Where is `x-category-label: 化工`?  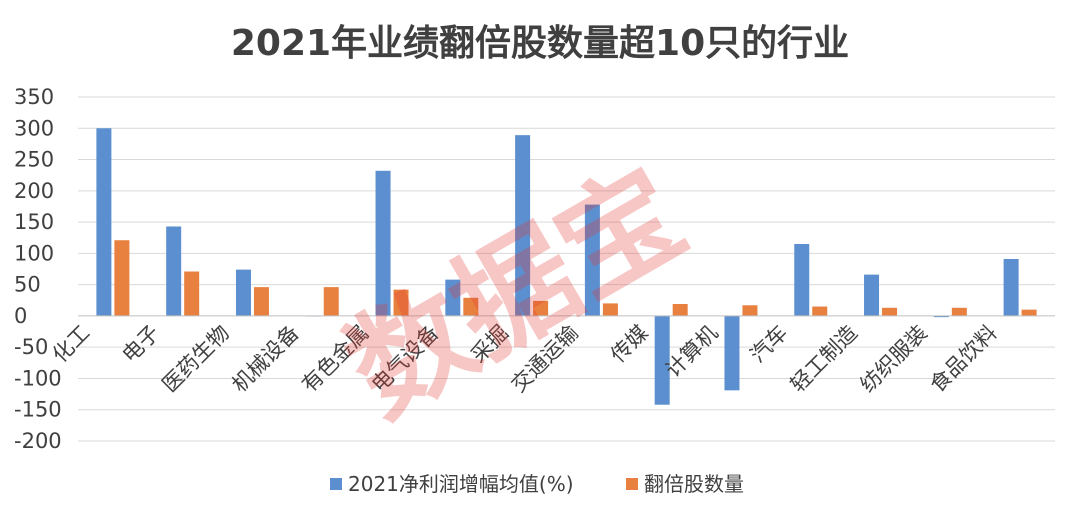
x-category-label: 化工 is located at coordinates (71, 344).